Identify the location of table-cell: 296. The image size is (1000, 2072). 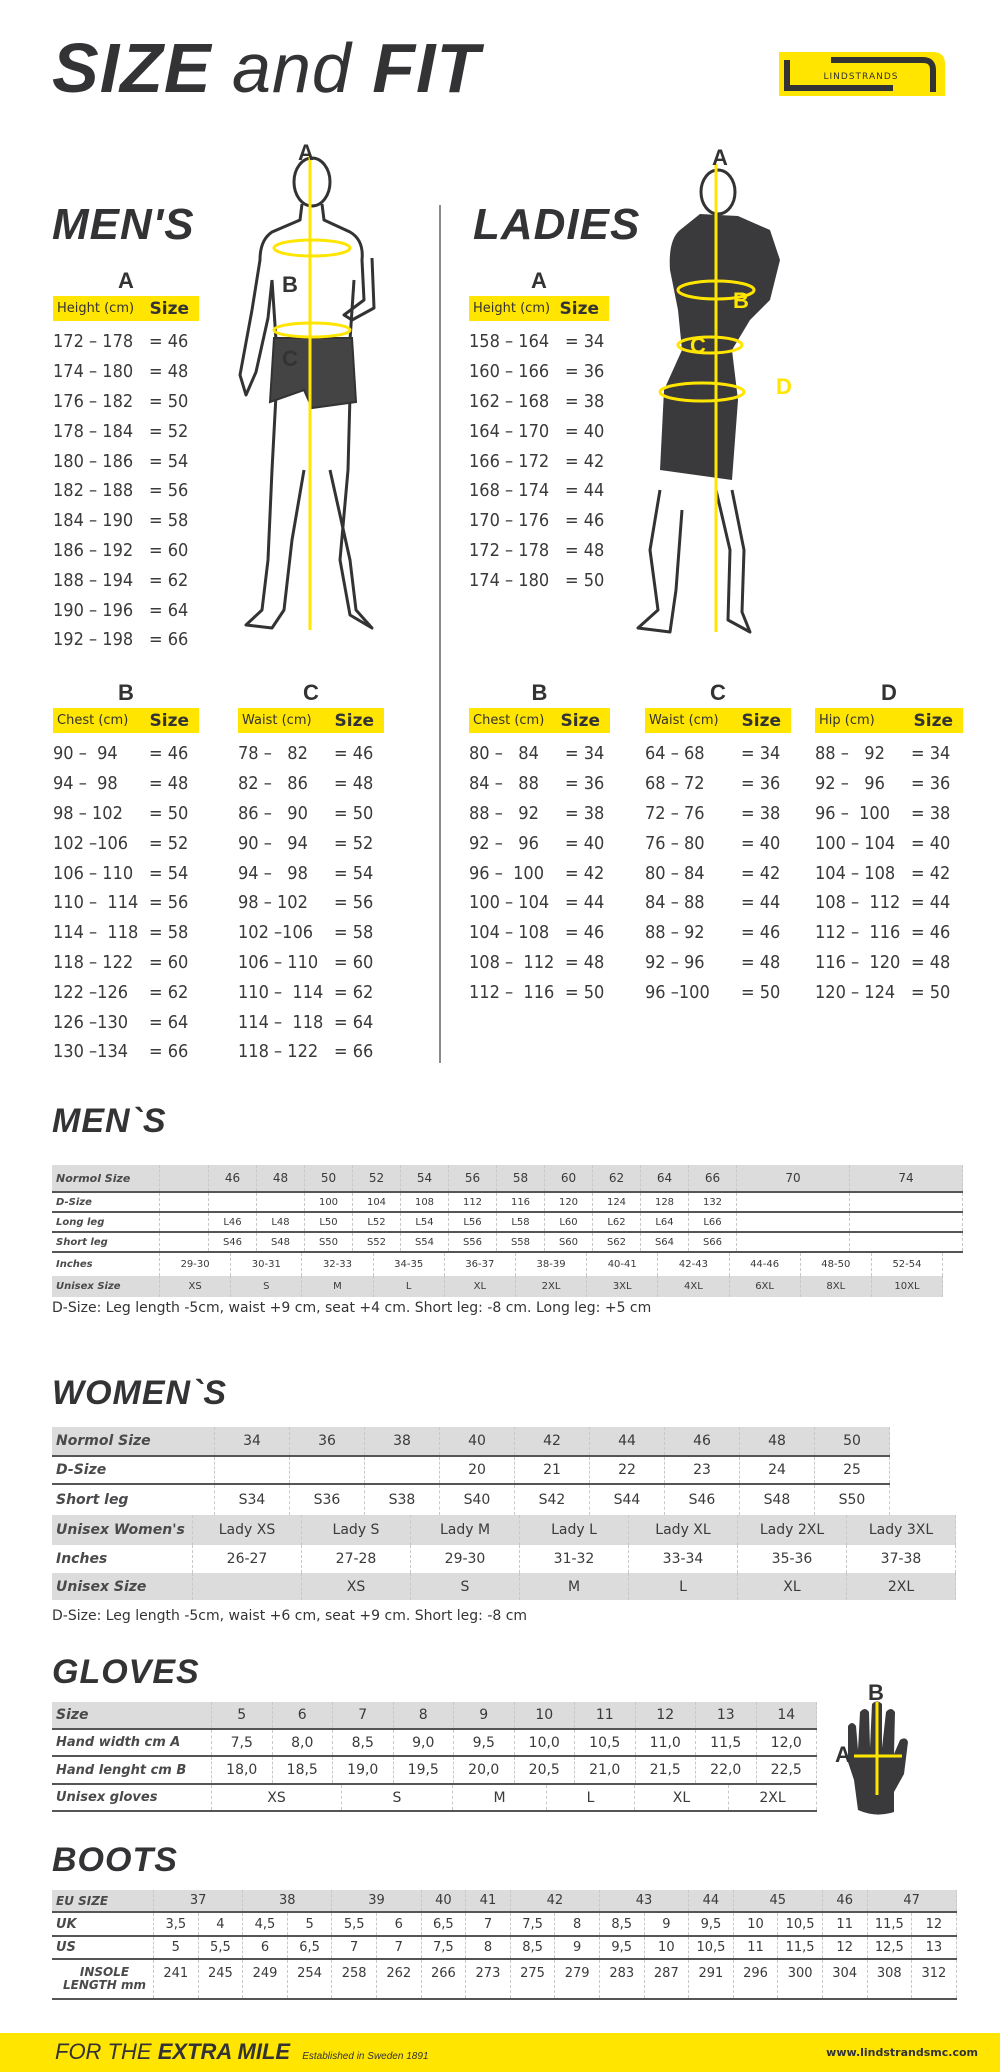
(756, 1979).